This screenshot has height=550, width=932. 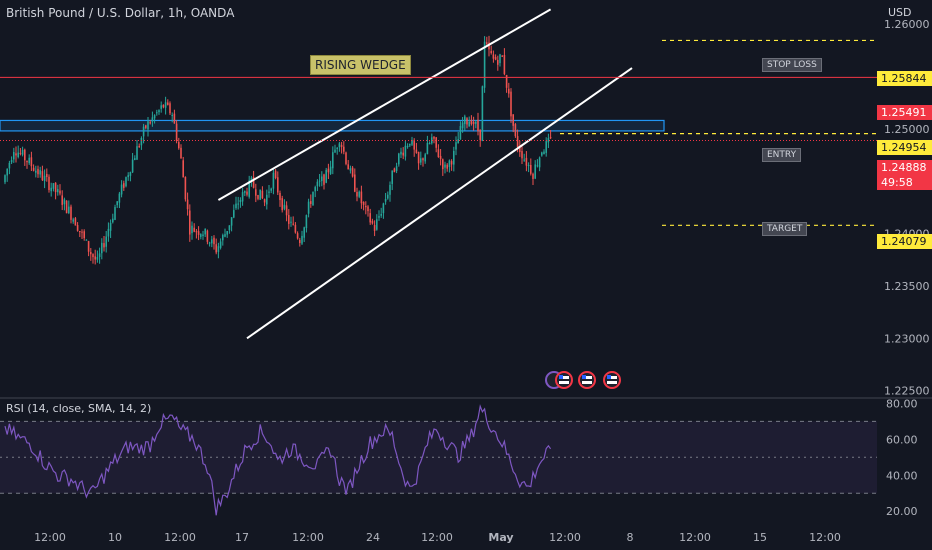 I want to click on resistance-zone, so click(x=332, y=125).